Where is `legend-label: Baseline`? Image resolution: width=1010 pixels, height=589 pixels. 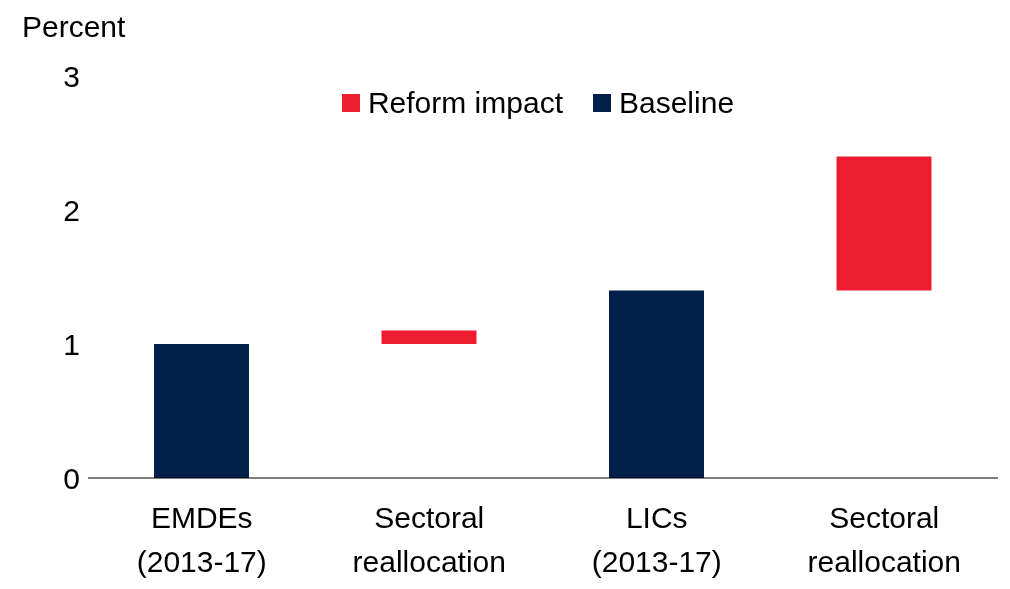
legend-label: Baseline is located at coordinates (676, 103).